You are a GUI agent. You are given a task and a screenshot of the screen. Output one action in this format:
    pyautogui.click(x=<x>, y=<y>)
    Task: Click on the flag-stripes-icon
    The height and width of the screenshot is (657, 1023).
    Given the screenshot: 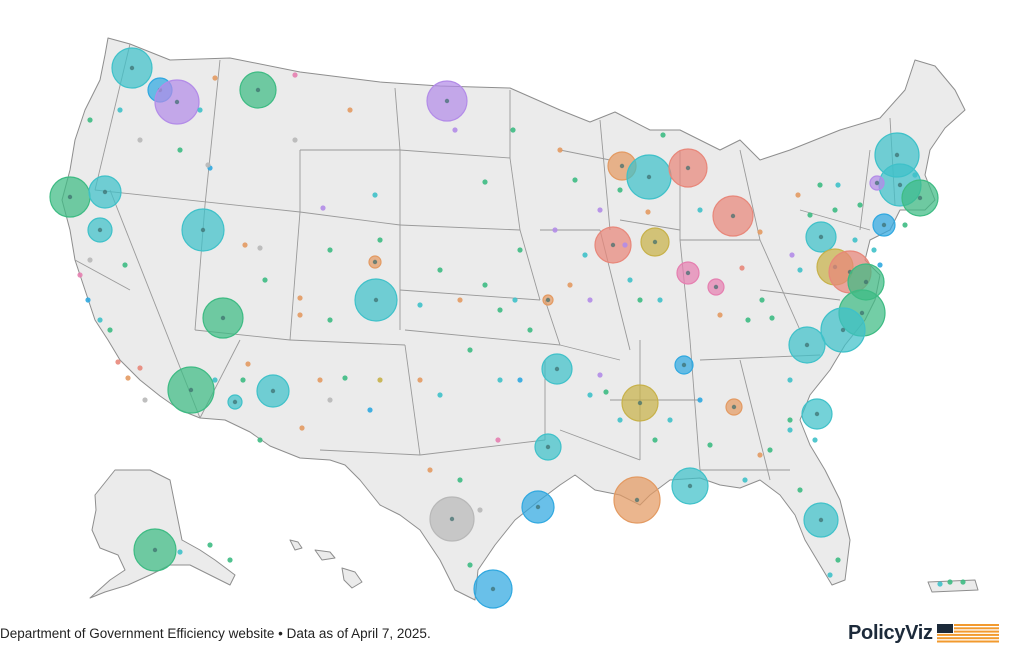 What is the action you would take?
    pyautogui.click(x=967, y=633)
    